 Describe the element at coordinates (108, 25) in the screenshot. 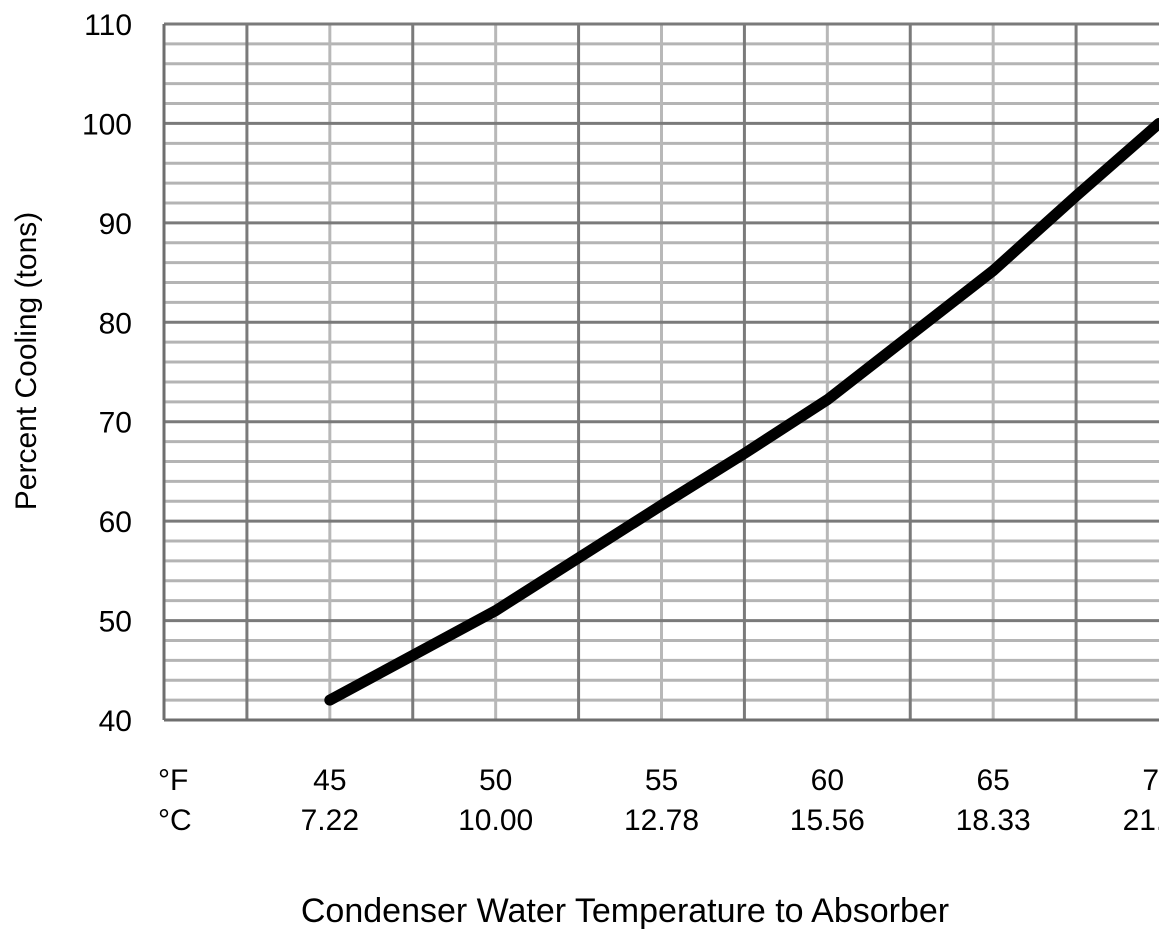

I see `y-tick-label: 110` at that location.